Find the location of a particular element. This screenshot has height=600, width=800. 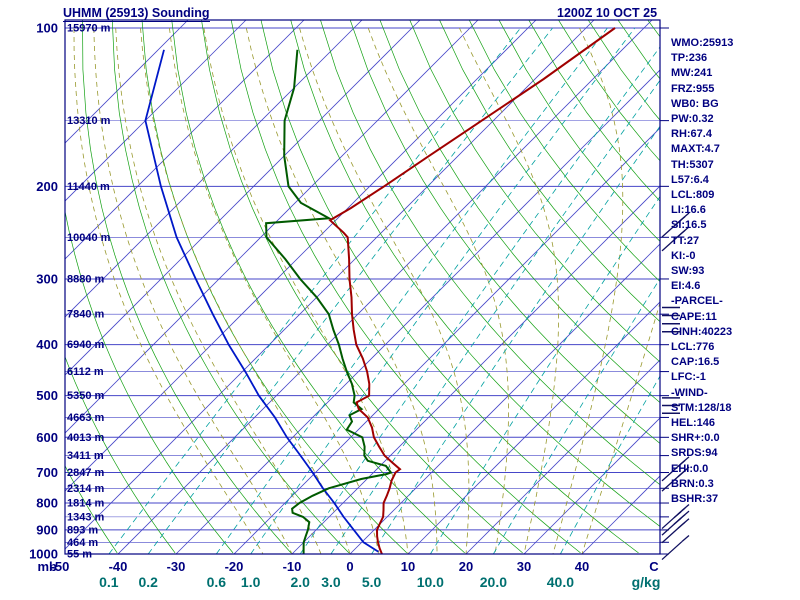

dewpoint-trace is located at coordinates (329, 301).